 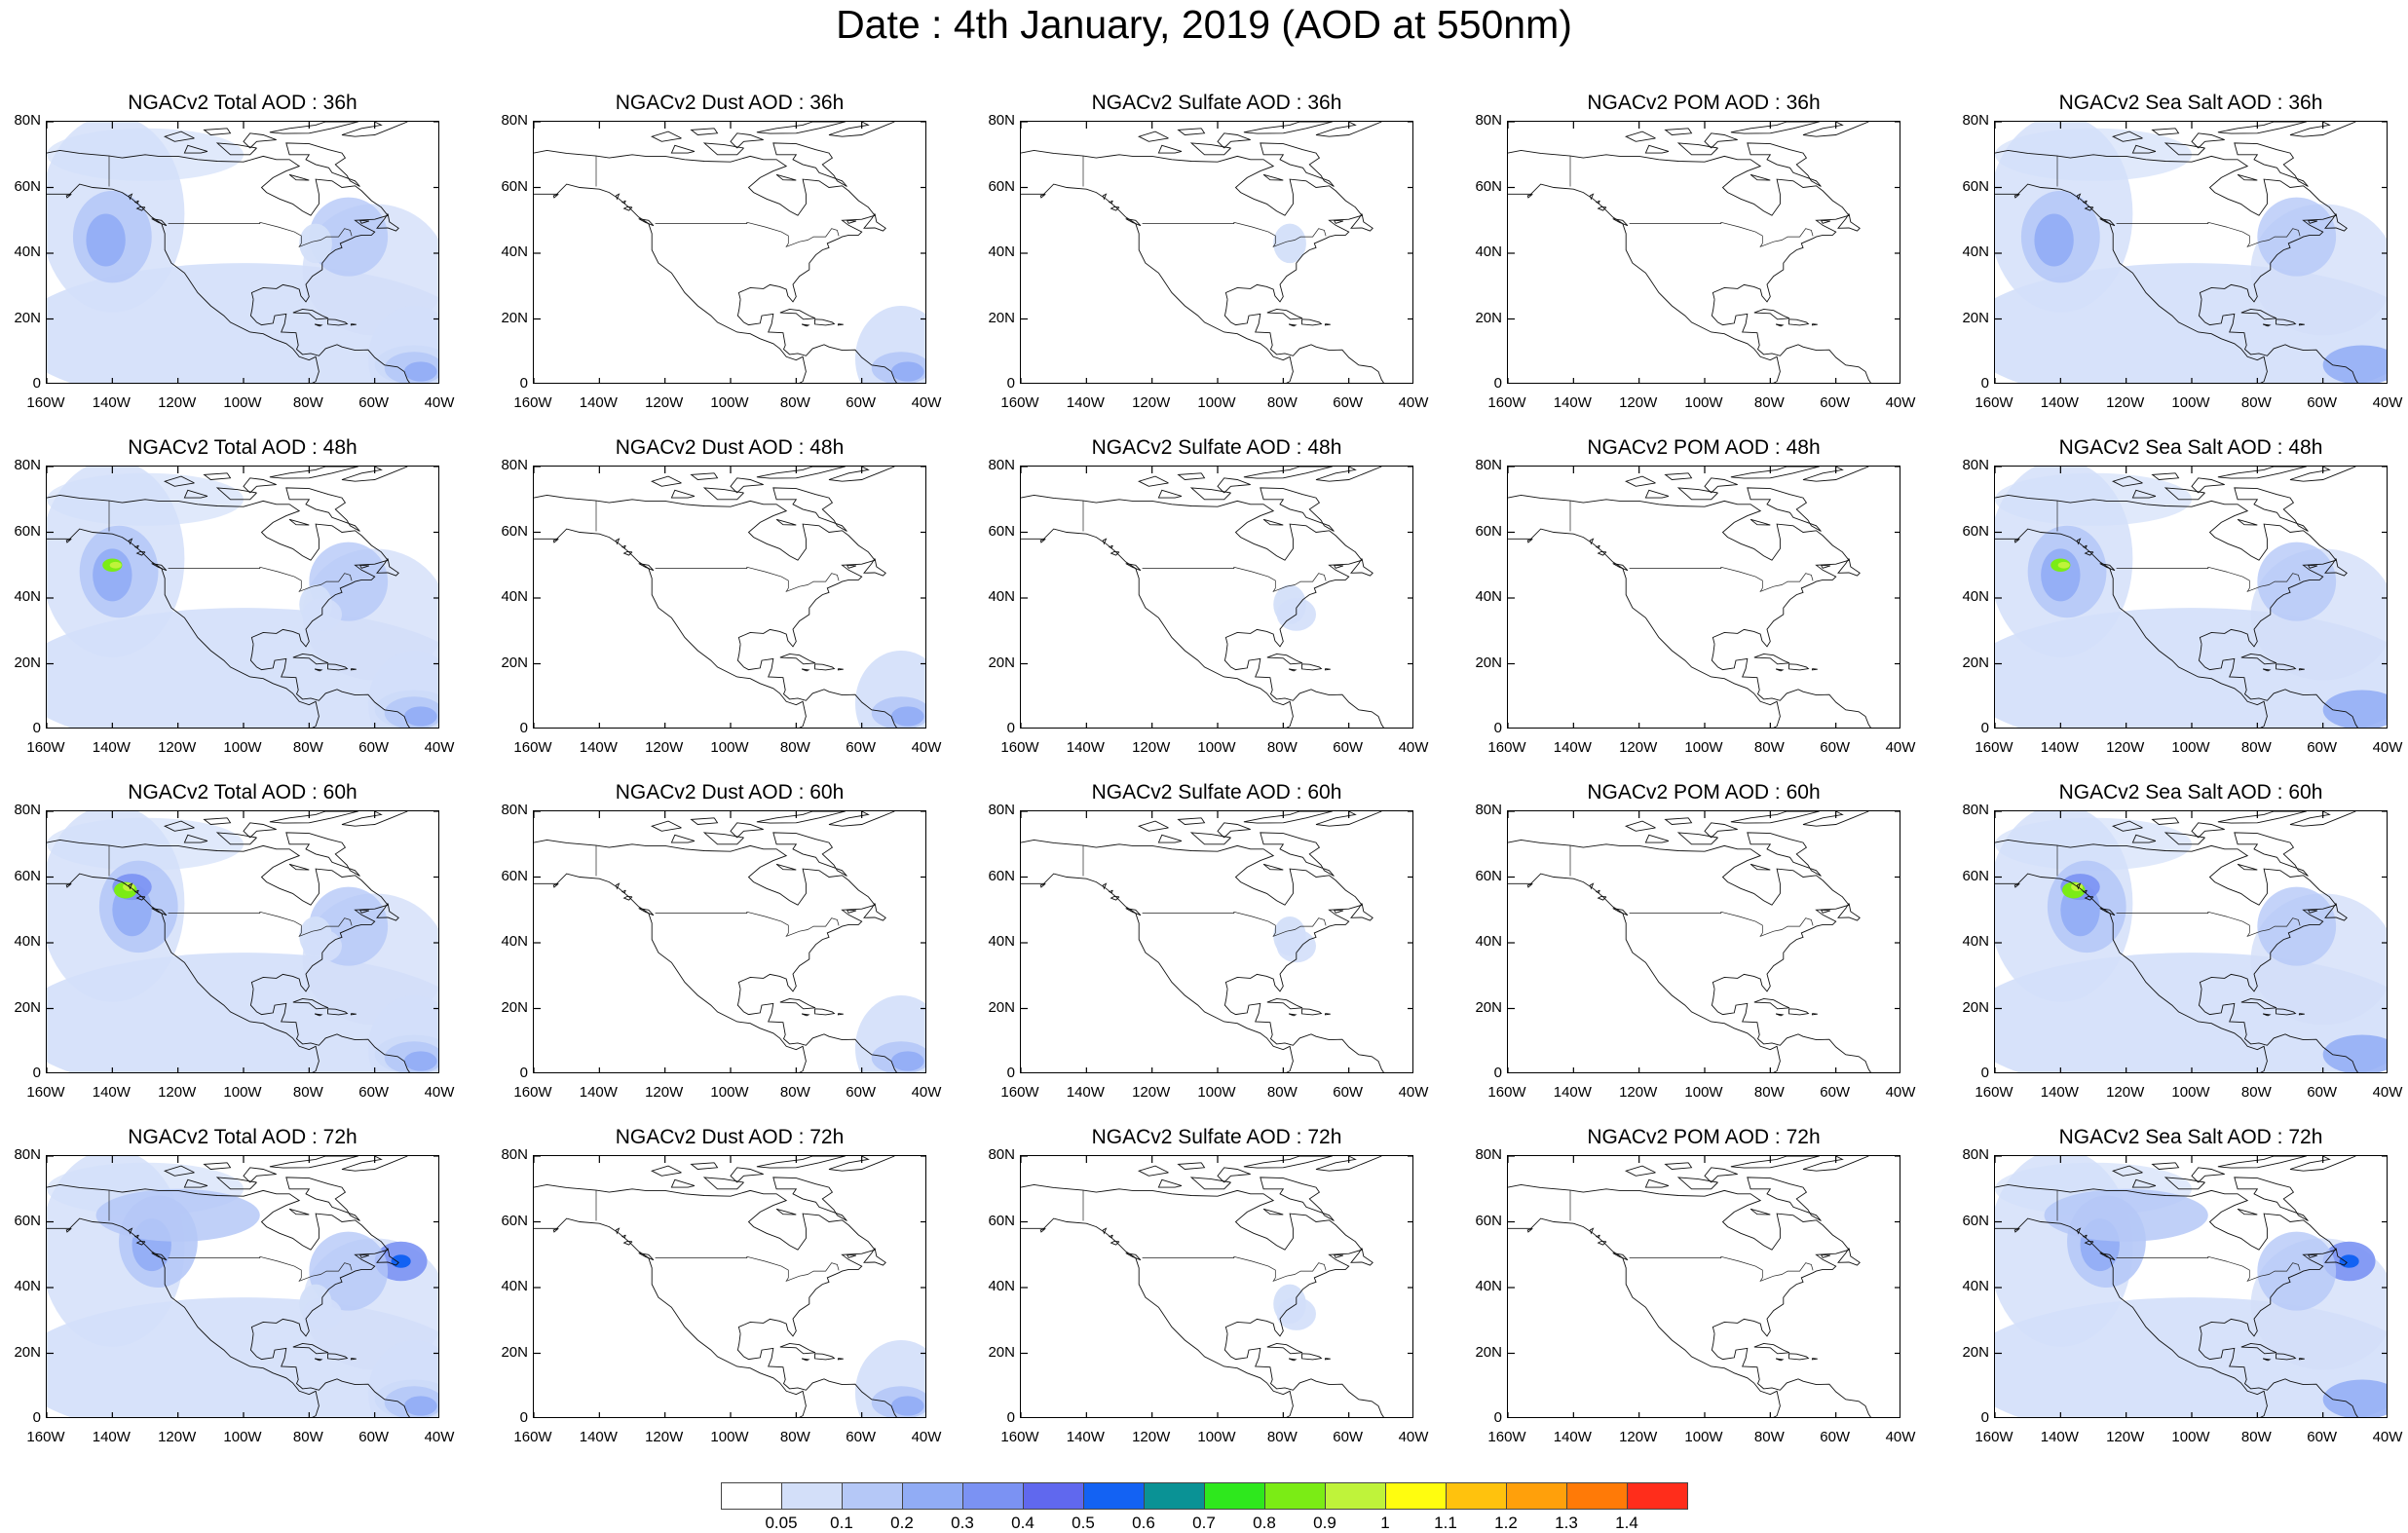 What do you see at coordinates (1566, 1523) in the screenshot?
I see `colorbar-label: 1.3` at bounding box center [1566, 1523].